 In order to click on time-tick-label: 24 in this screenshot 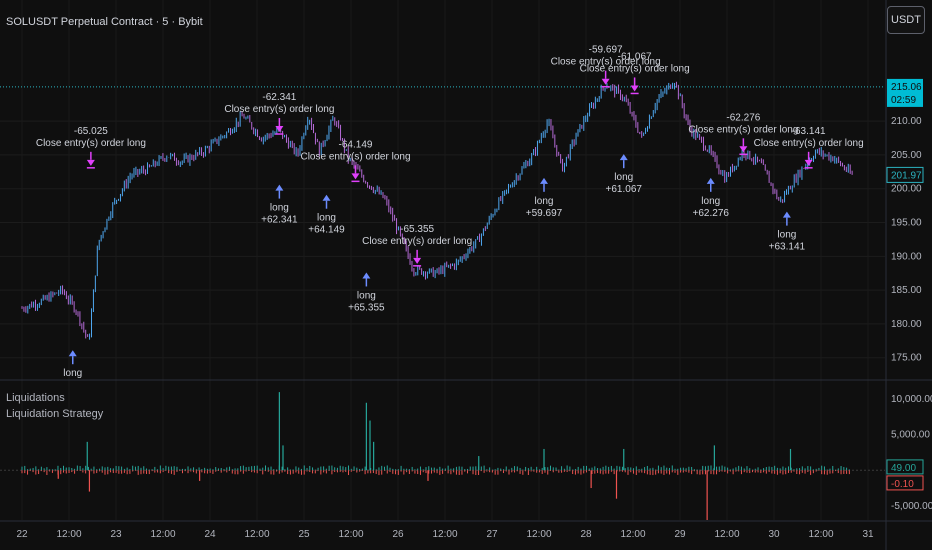, I will do `click(210, 534)`.